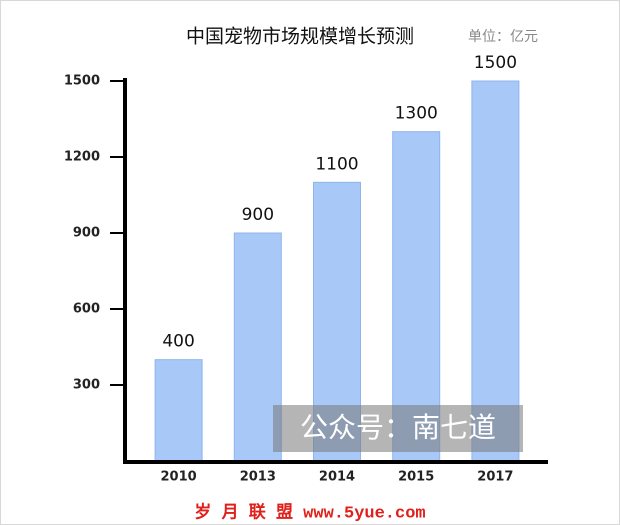 The width and height of the screenshot is (620, 525). What do you see at coordinates (416, 477) in the screenshot?
I see `x-tick-label: 2015` at bounding box center [416, 477].